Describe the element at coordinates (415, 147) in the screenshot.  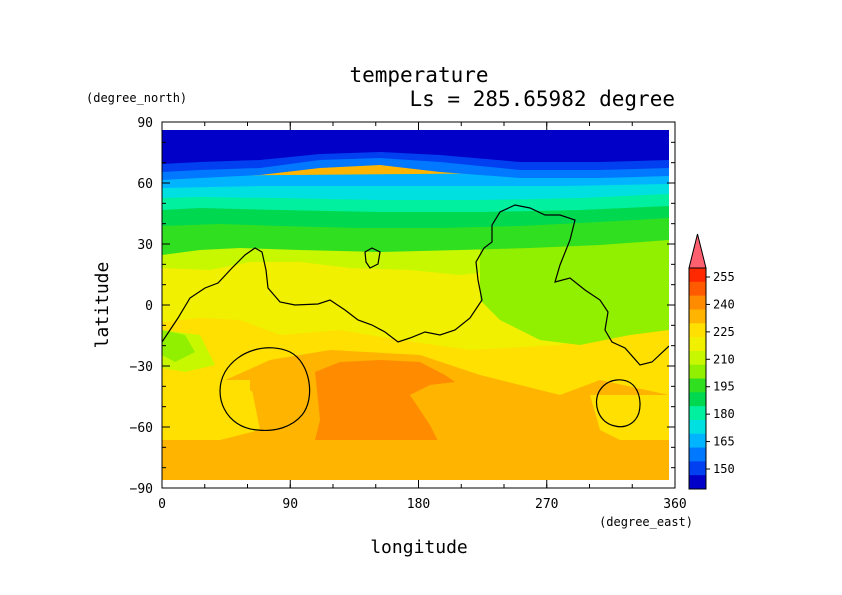
I see `band-darkblue` at that location.